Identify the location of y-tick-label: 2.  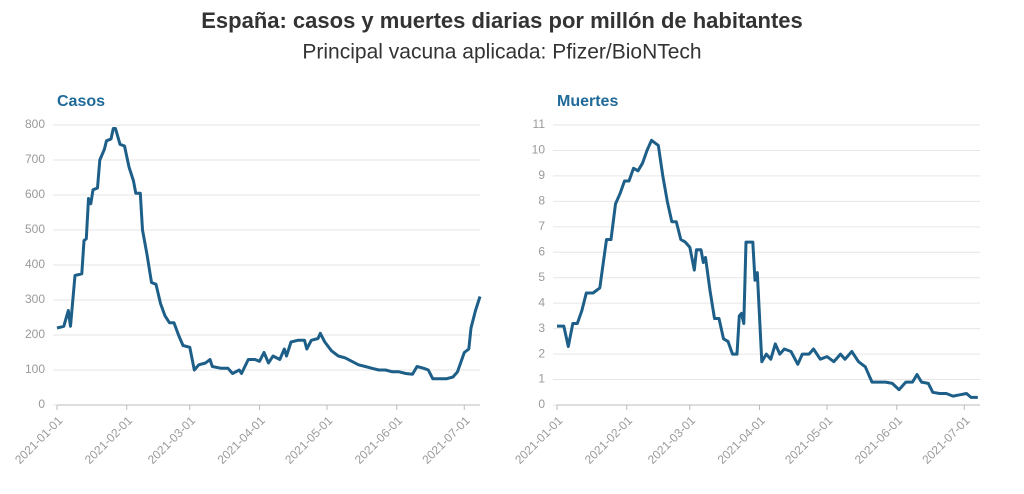
(541, 353).